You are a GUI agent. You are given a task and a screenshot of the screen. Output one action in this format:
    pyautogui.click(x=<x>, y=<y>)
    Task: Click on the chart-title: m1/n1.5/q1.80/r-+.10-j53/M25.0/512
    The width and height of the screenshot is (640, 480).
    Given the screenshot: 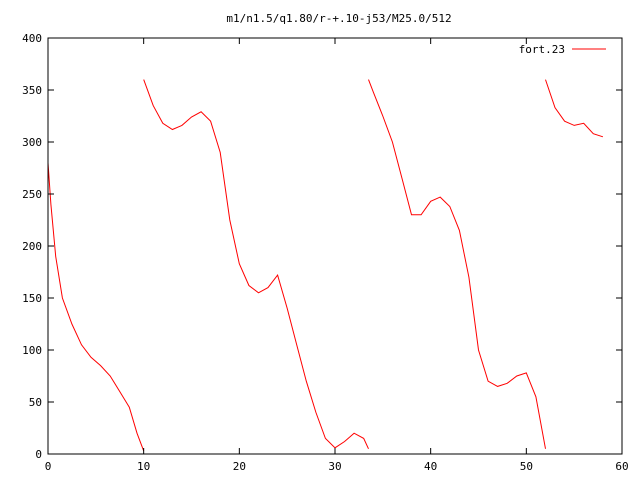 What is the action you would take?
    pyautogui.click(x=338, y=18)
    